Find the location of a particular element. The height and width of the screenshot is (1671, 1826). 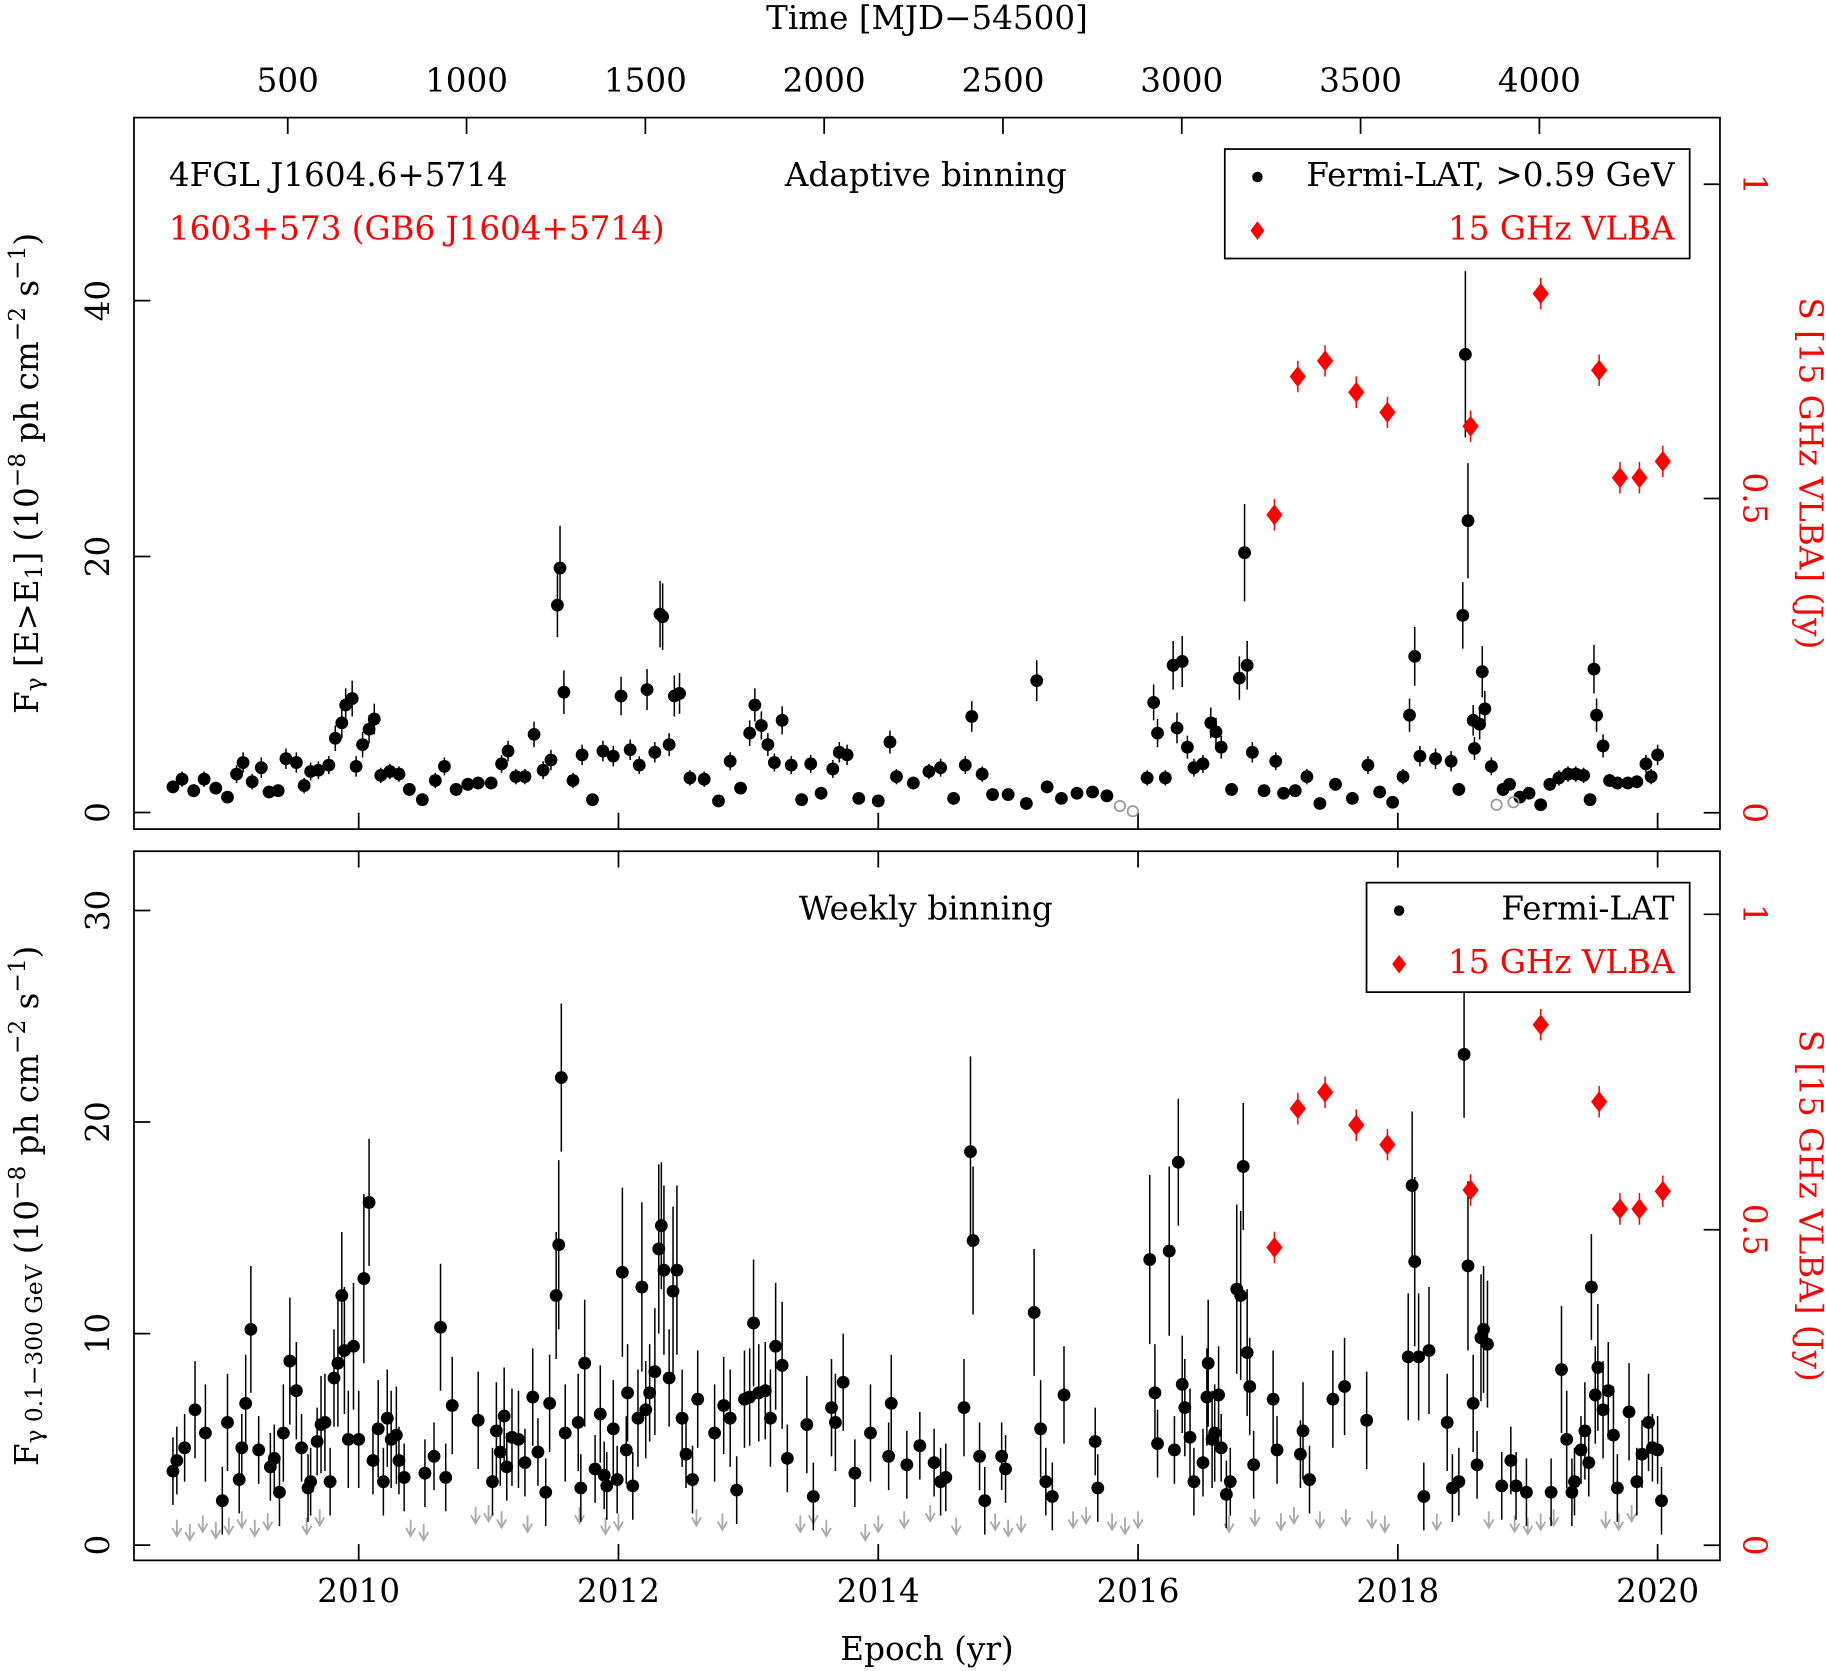

y-axis-label-part: −2 is located at coordinates (17, 324).